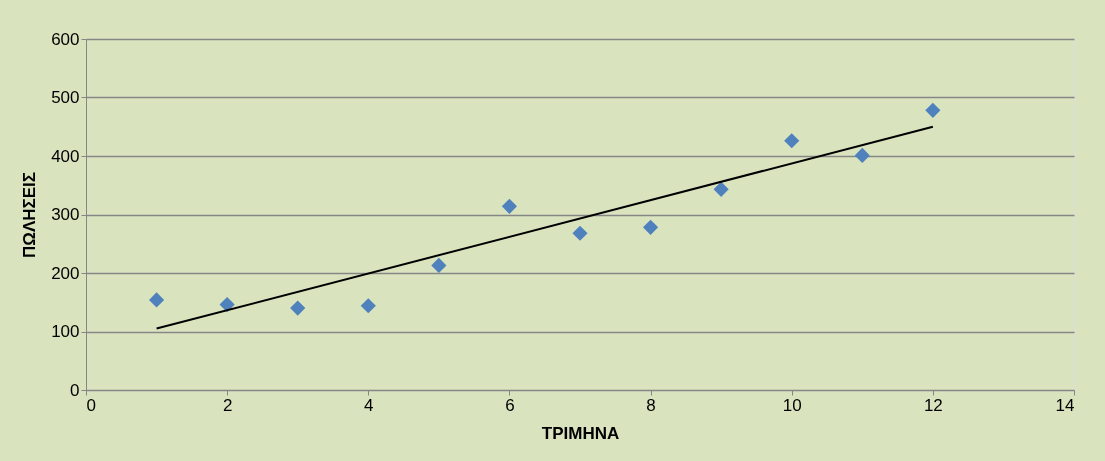 The image size is (1105, 461). I want to click on x-tick-label: 6, so click(510, 405).